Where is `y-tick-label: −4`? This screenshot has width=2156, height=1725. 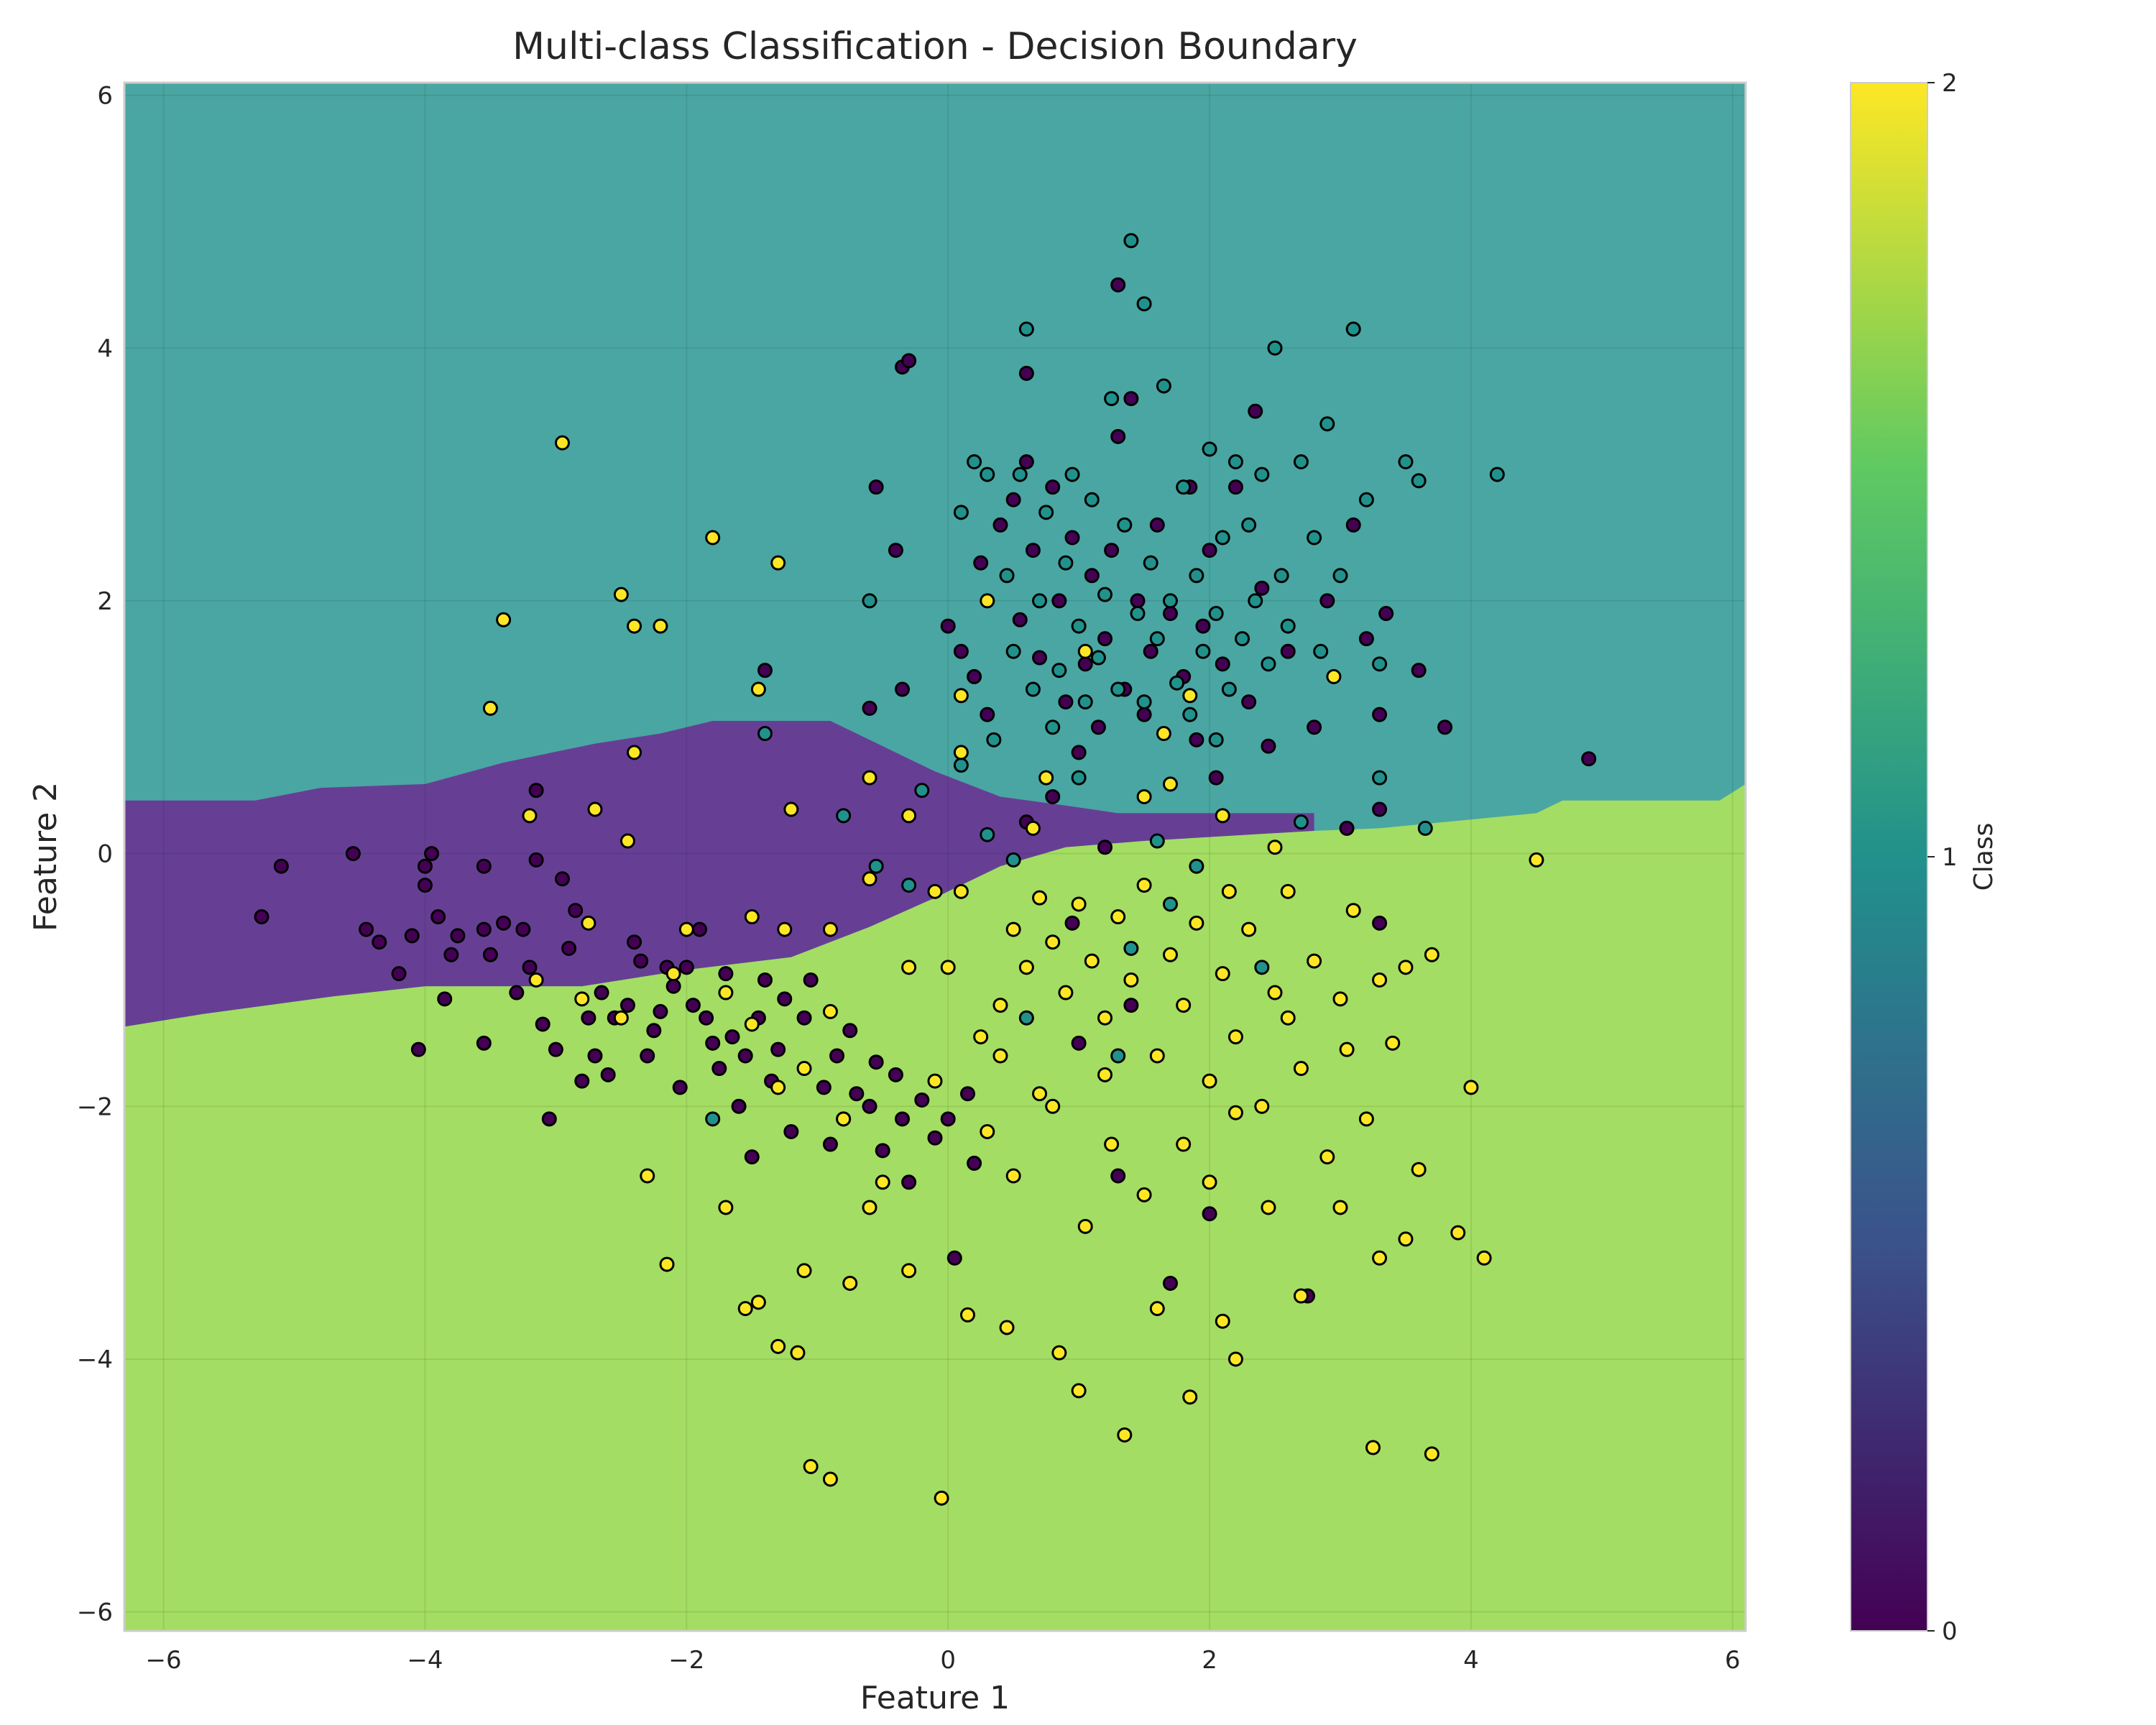 y-tick-label: −4 is located at coordinates (95, 1360).